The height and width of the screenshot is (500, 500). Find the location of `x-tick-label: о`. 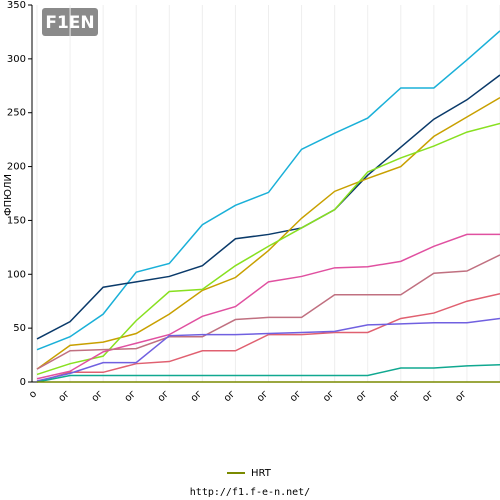

x-tick-label: о is located at coordinates (33, 394).